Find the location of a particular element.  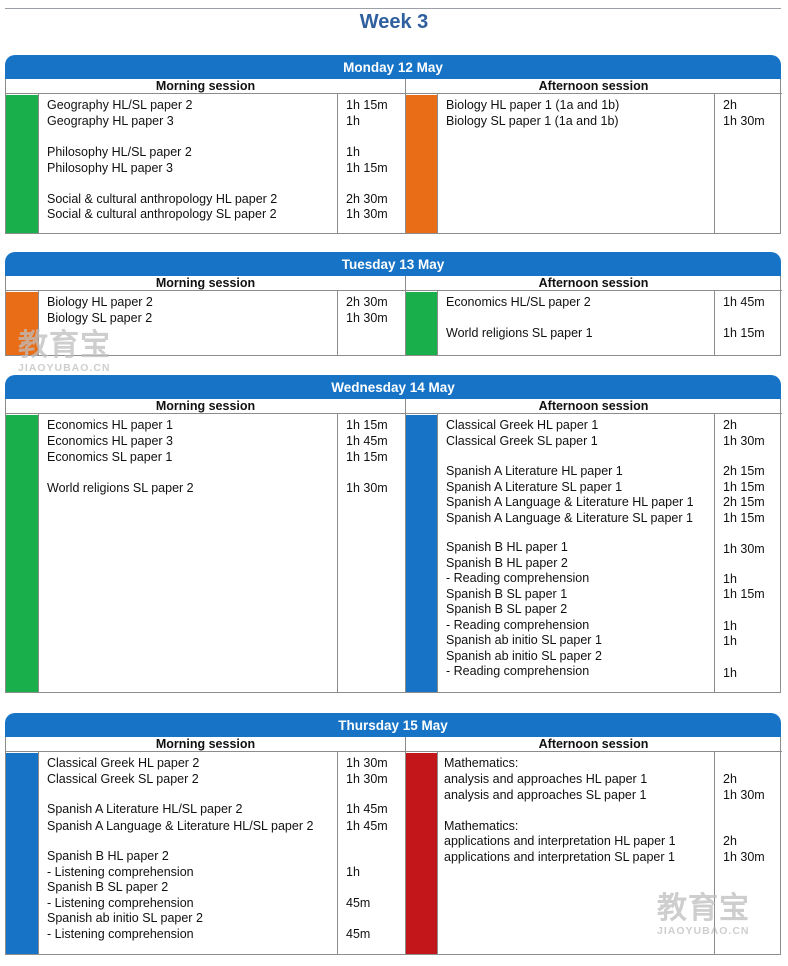

exam-subject: Geography HL/SL paper 2 is located at coordinates (120, 105).